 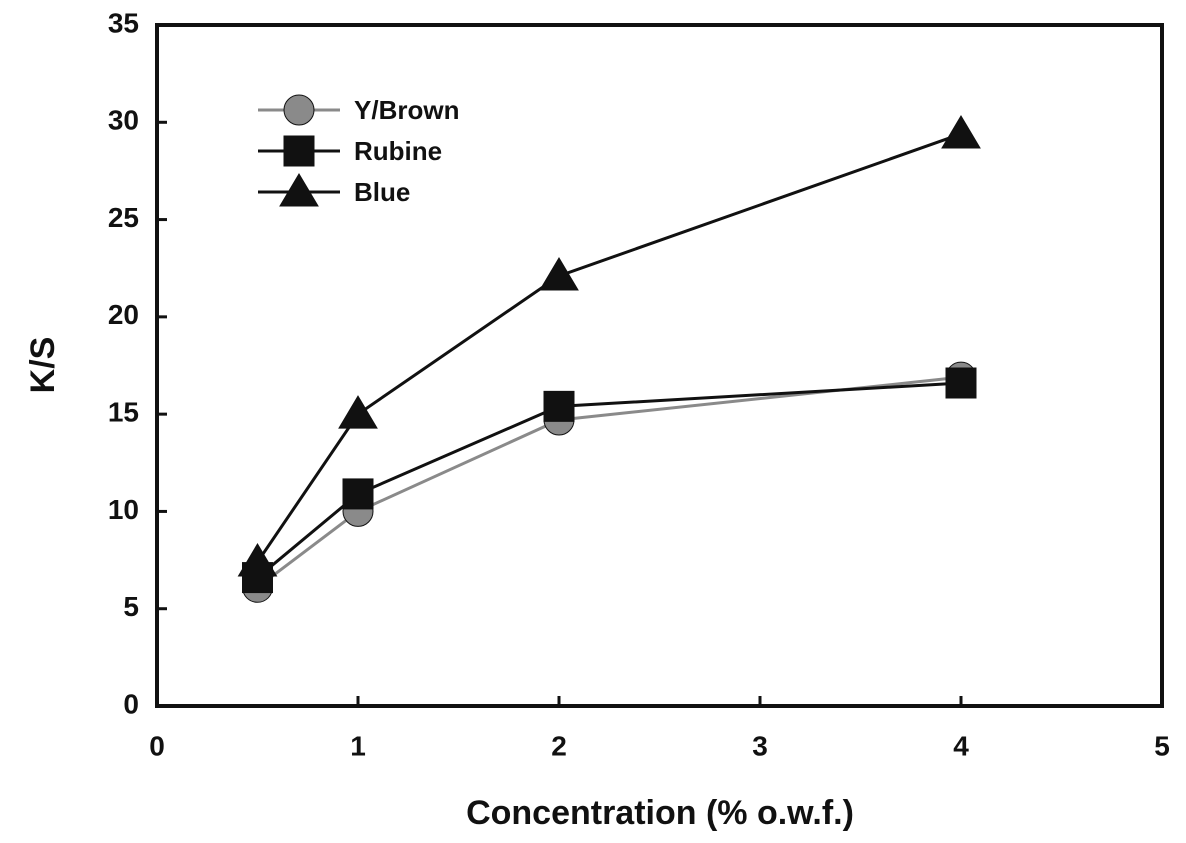 I want to click on x-axis-title: Concentration (% o.w.f.), so click(x=660, y=813).